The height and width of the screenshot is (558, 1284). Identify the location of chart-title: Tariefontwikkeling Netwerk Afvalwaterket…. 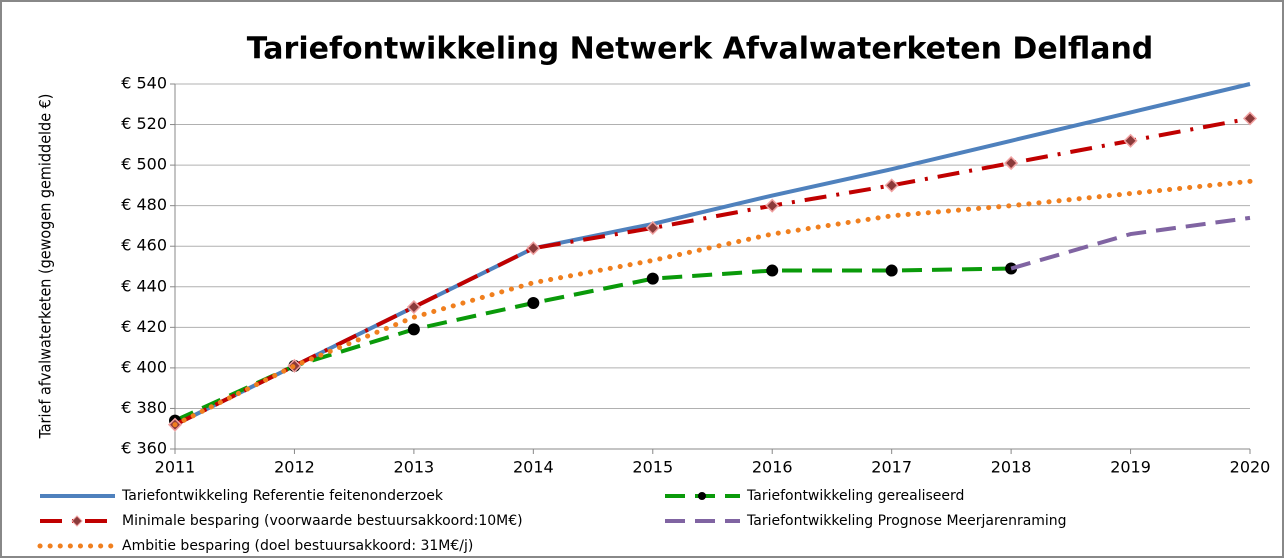
(700, 49).